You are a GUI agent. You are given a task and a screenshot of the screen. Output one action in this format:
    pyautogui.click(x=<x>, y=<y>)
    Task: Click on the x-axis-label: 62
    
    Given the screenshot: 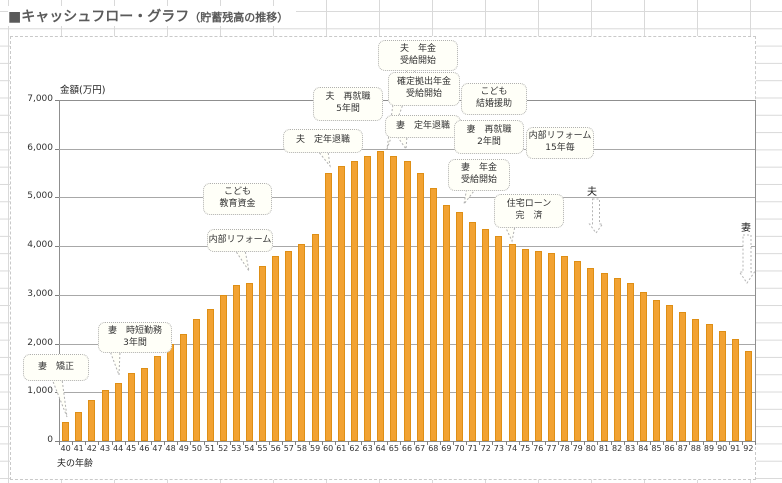 What is the action you would take?
    pyautogui.click(x=354, y=448)
    